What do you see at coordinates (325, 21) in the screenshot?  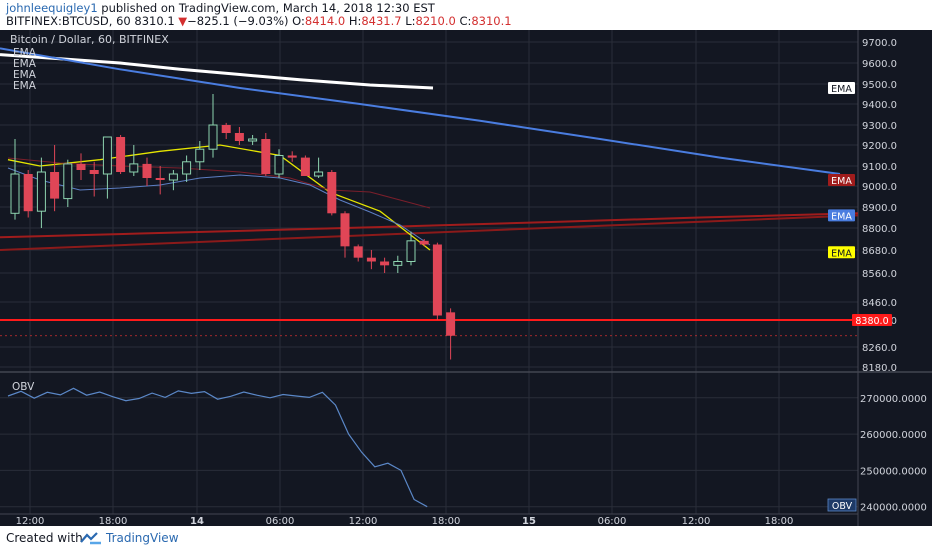 I see `open-value: 8414.0` at bounding box center [325, 21].